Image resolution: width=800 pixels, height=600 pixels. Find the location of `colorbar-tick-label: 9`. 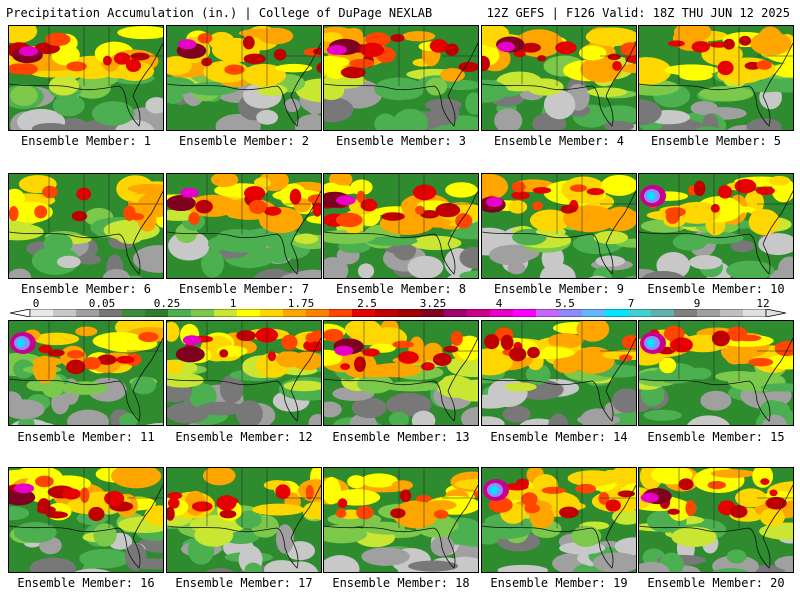

colorbar-tick-label: 9 is located at coordinates (697, 303).